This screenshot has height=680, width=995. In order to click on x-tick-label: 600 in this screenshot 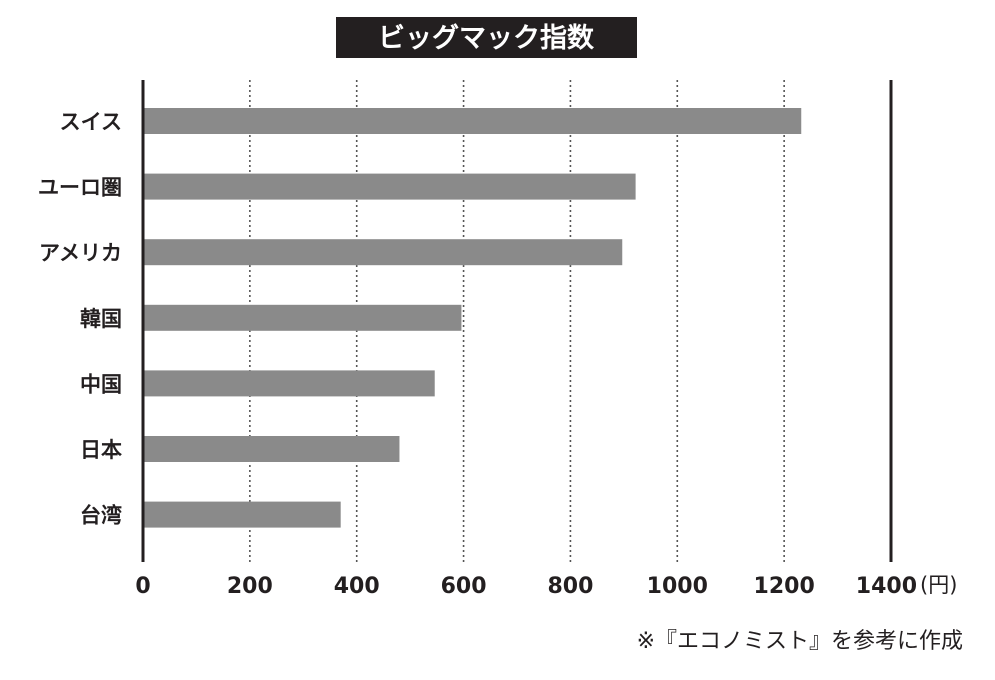, I will do `click(464, 586)`.